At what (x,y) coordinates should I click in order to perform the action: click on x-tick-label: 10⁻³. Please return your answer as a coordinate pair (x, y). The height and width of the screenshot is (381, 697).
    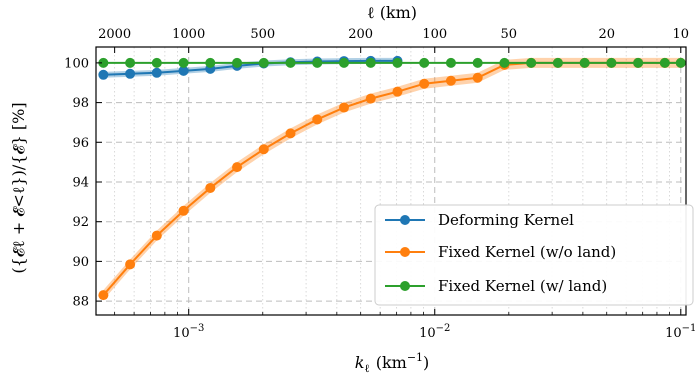
    Looking at the image, I should click on (188, 332).